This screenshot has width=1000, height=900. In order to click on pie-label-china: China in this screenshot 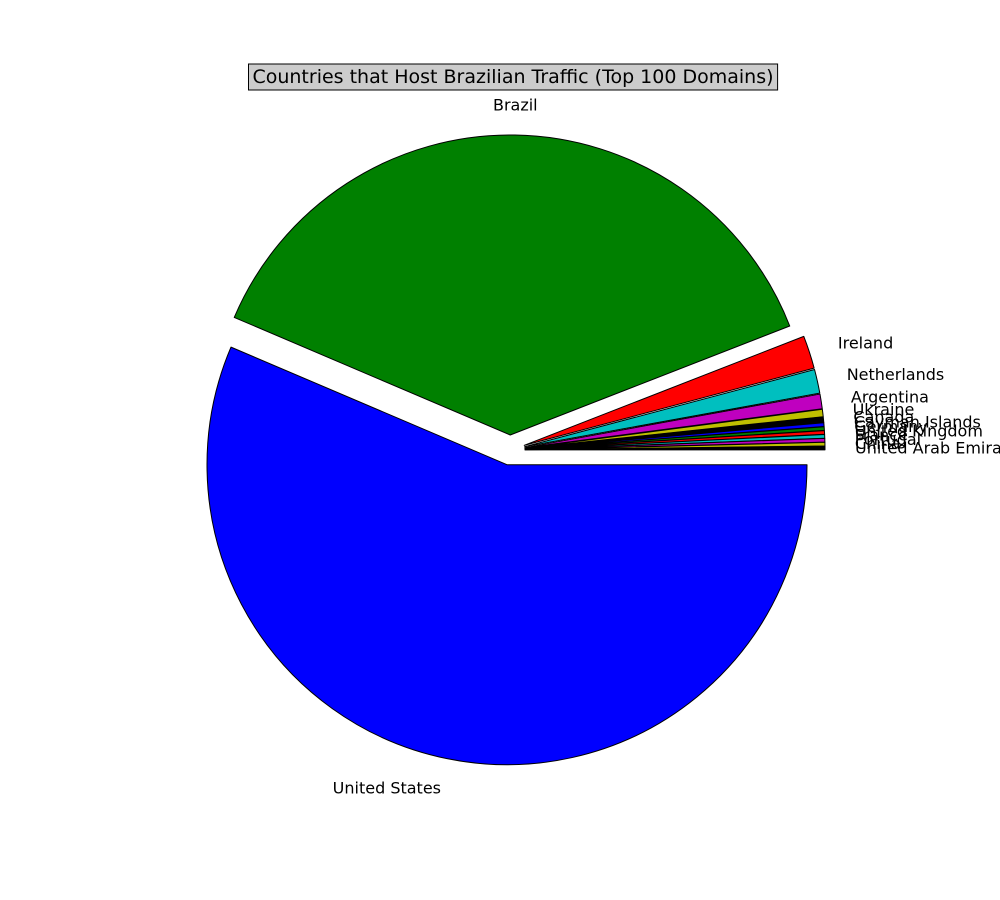, I will do `click(878, 443)`.